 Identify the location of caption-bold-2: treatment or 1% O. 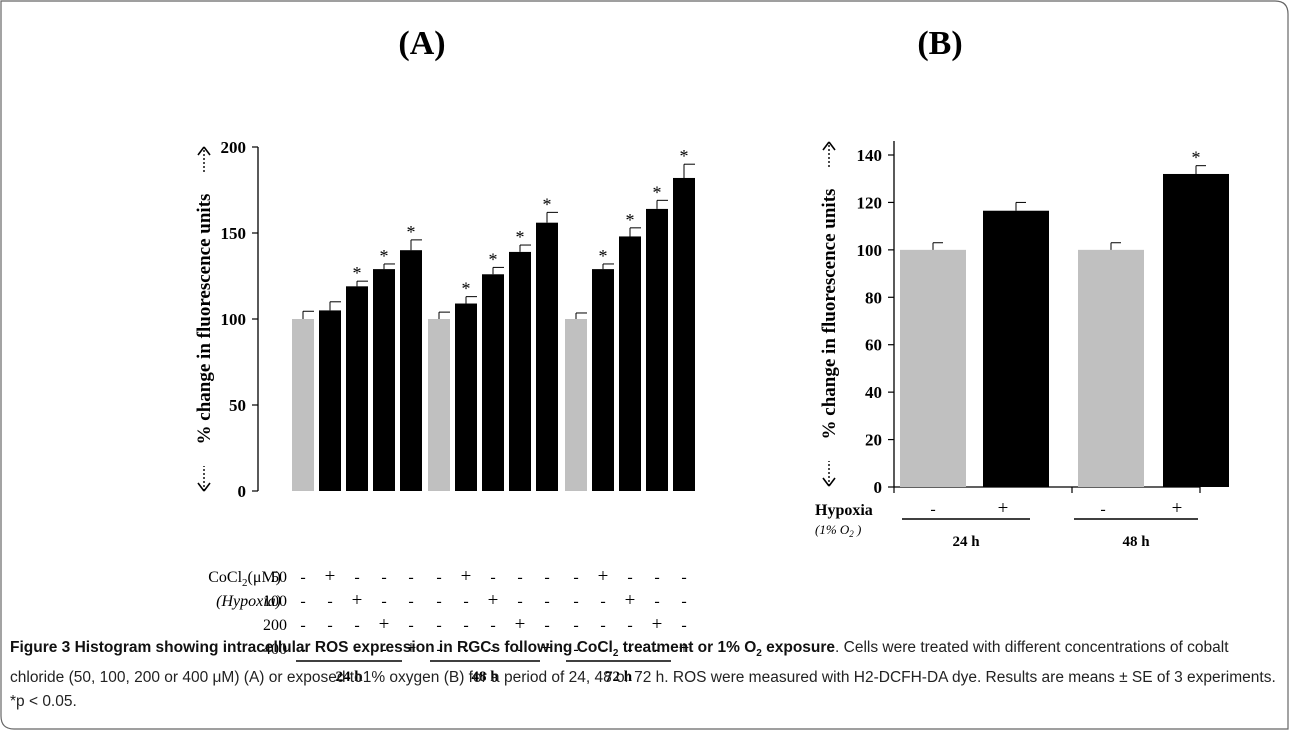
(687, 647).